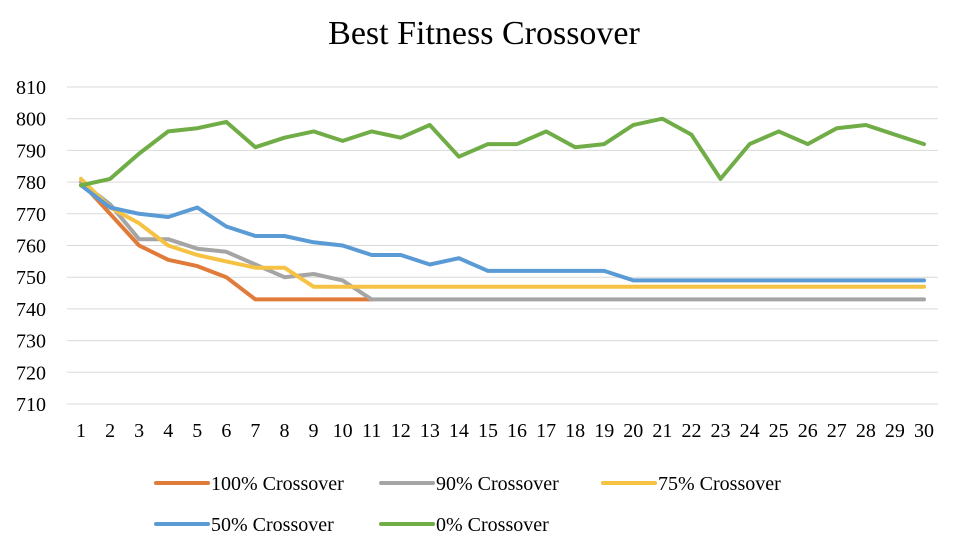 Image resolution: width=964 pixels, height=548 pixels. I want to click on x-tick-label: 28, so click(866, 431).